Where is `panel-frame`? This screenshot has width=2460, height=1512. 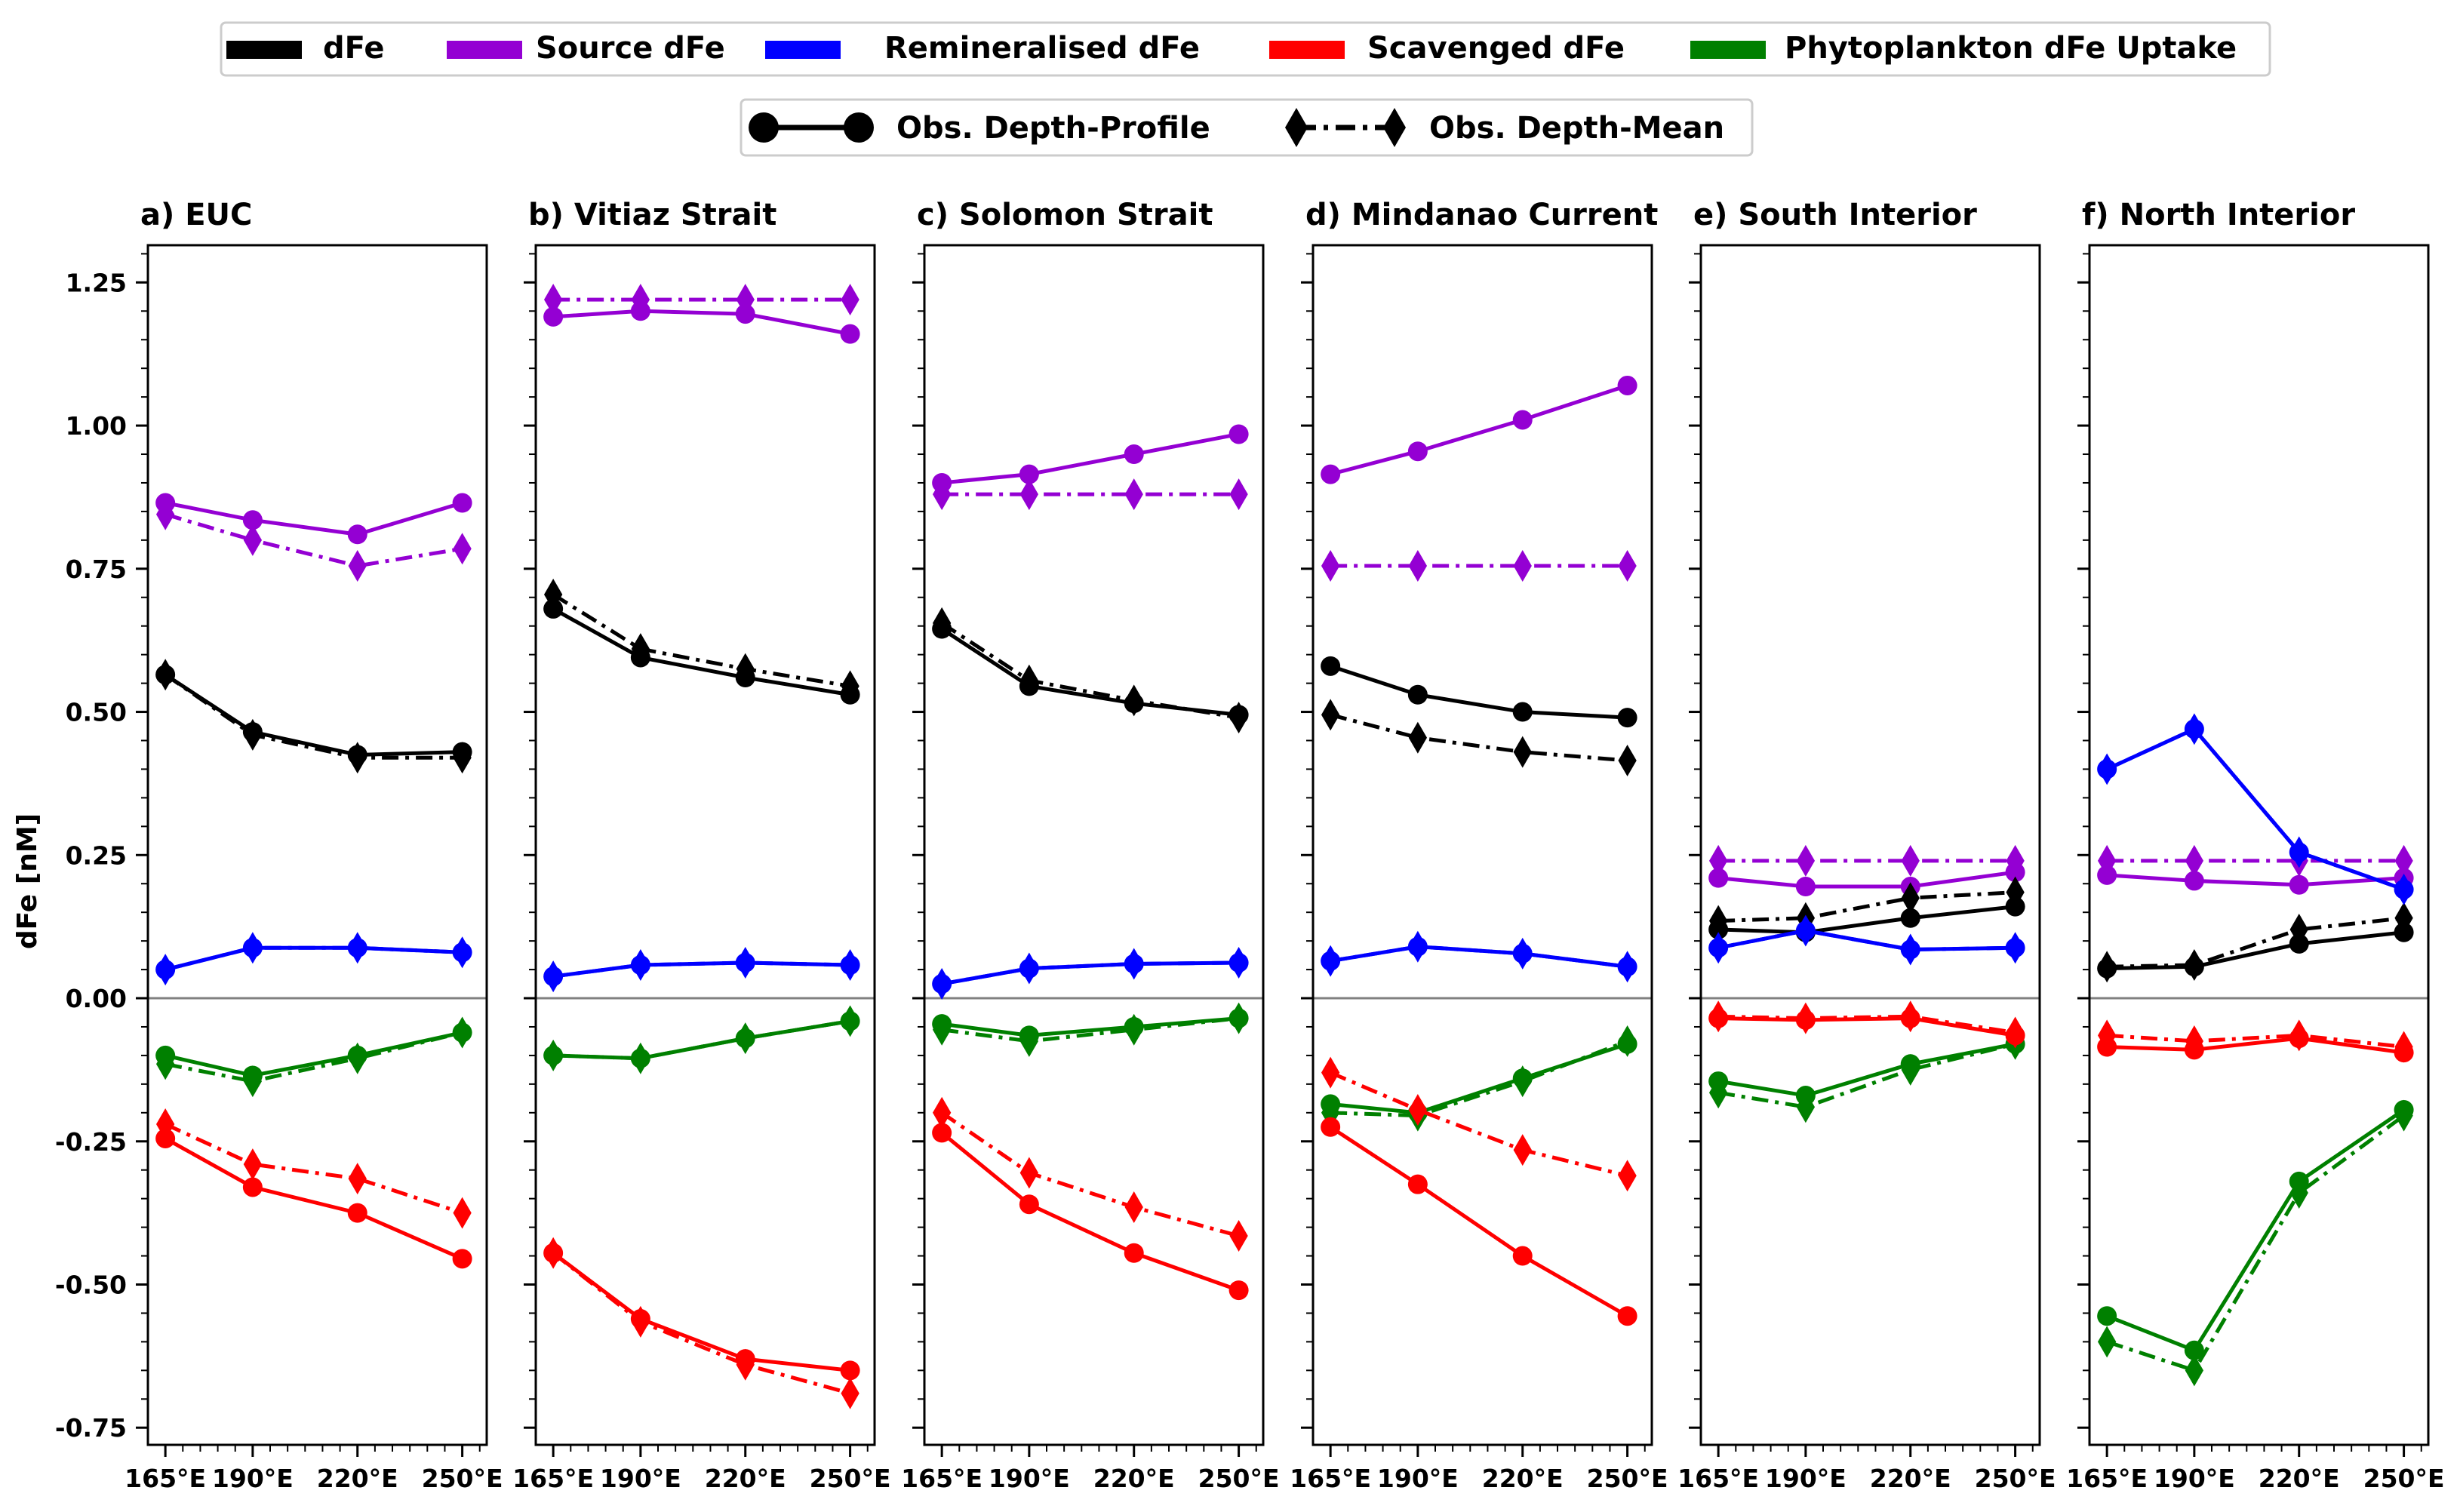
panel-frame is located at coordinates (2259, 845).